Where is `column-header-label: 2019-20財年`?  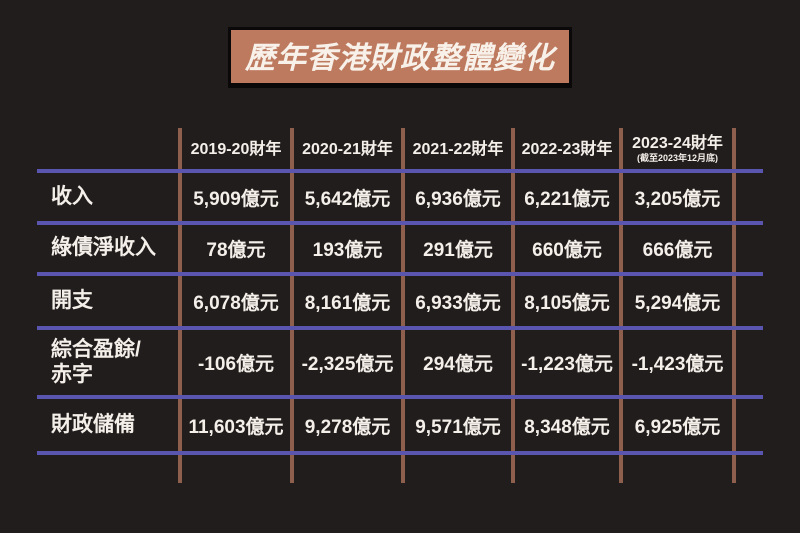 column-header-label: 2019-20財年 is located at coordinates (236, 149).